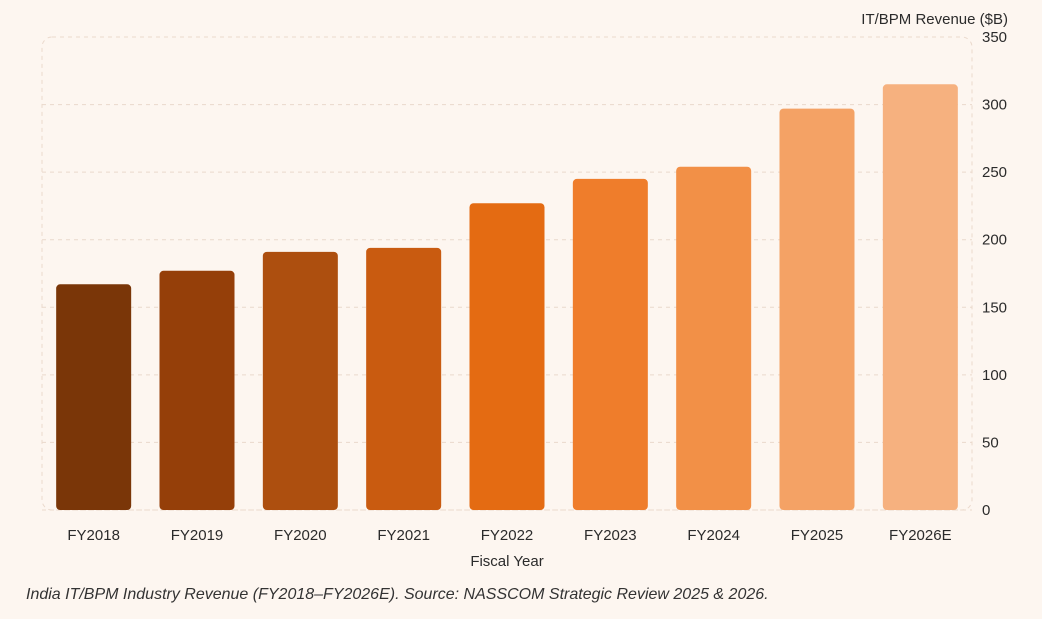 The width and height of the screenshot is (1042, 619). I want to click on y-tick-label: 300, so click(994, 105).